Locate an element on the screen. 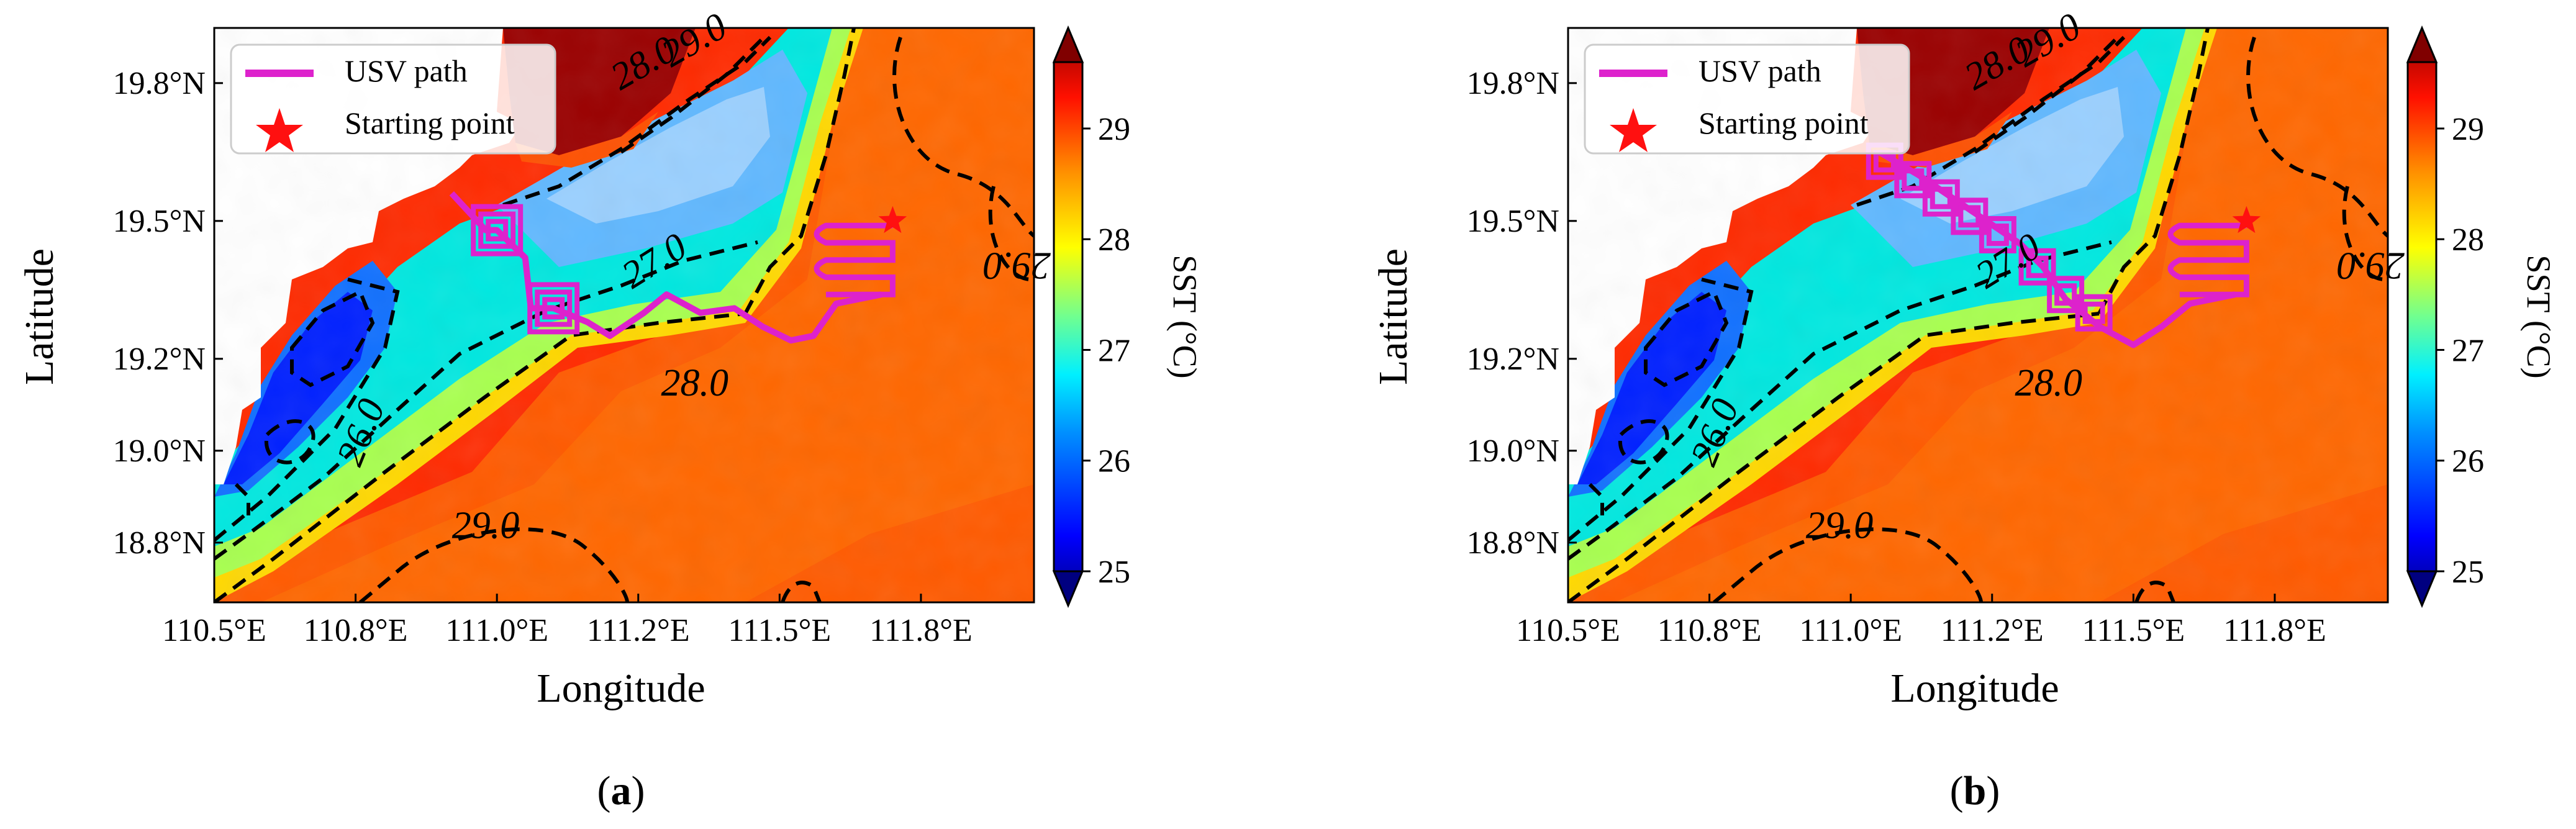 The image size is (2576, 829). caption-a: (a) is located at coordinates (621, 790).